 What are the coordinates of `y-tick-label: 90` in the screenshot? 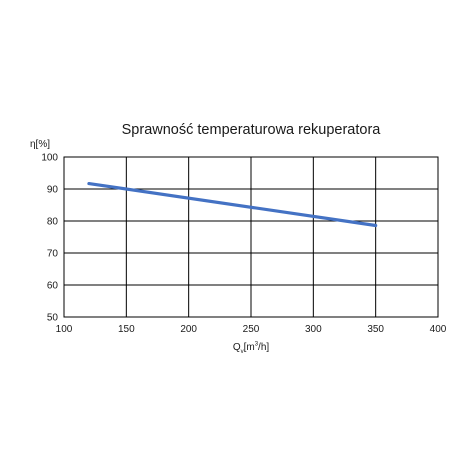 It's located at (53, 190).